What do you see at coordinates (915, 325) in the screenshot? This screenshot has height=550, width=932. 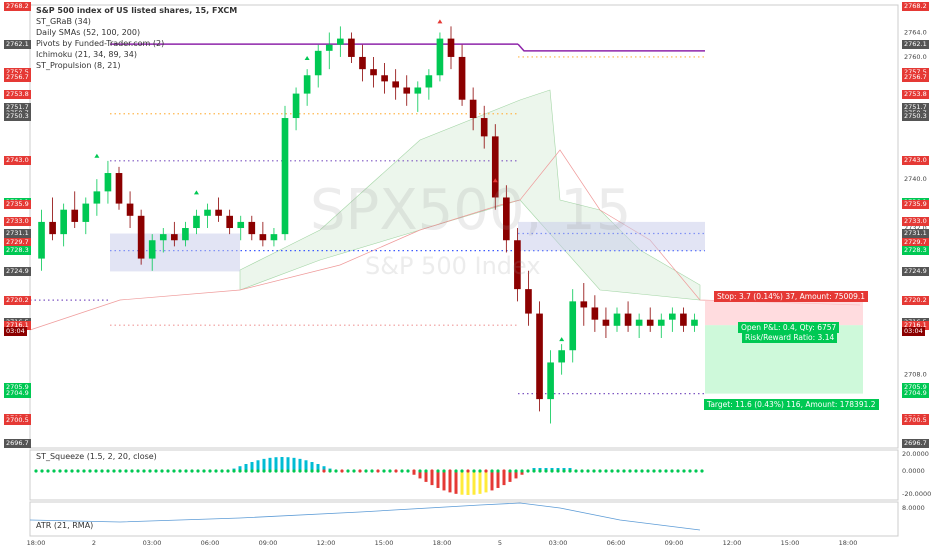 I see `right-price-label: 2716.1` at bounding box center [915, 325].